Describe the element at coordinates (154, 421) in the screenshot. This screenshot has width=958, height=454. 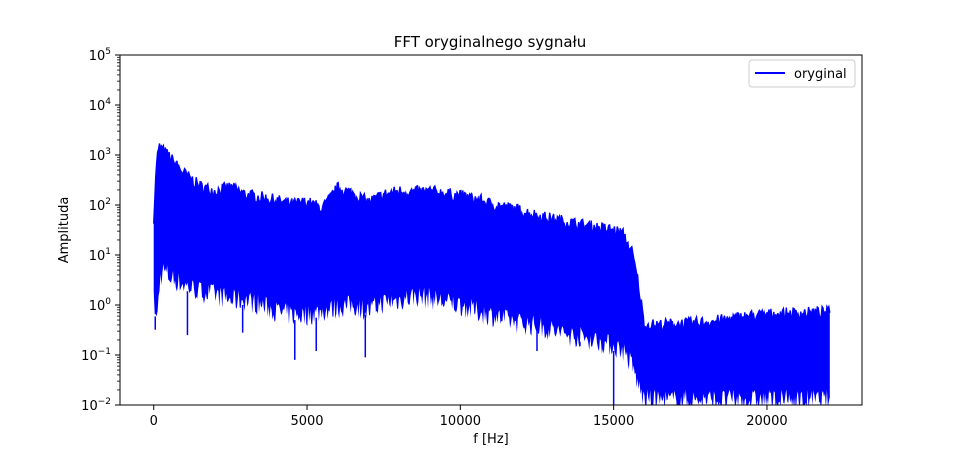
I see `x-tick-label: 0` at that location.